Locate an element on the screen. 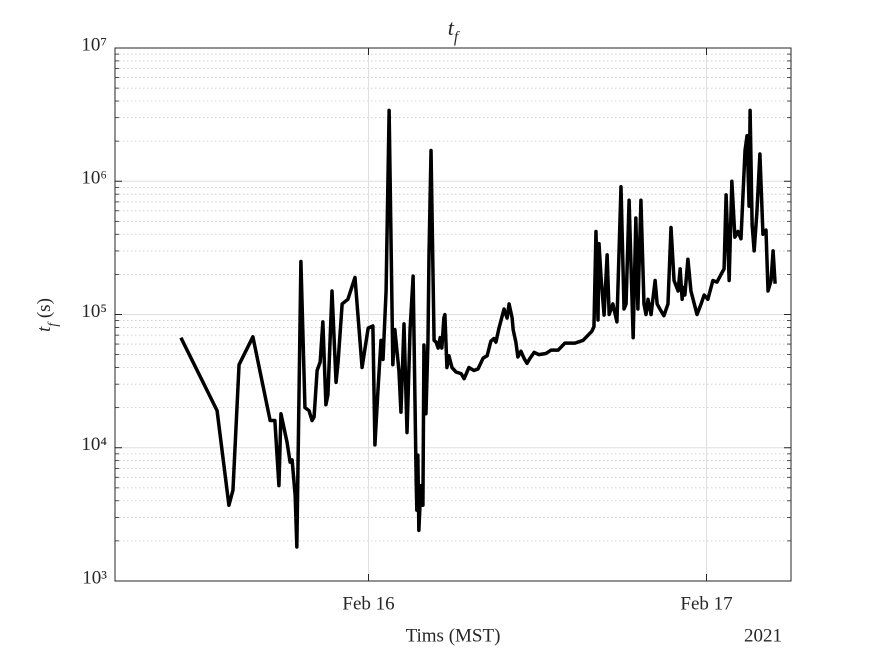 The height and width of the screenshot is (656, 875). y-tick-label: 10³ is located at coordinates (94, 577).